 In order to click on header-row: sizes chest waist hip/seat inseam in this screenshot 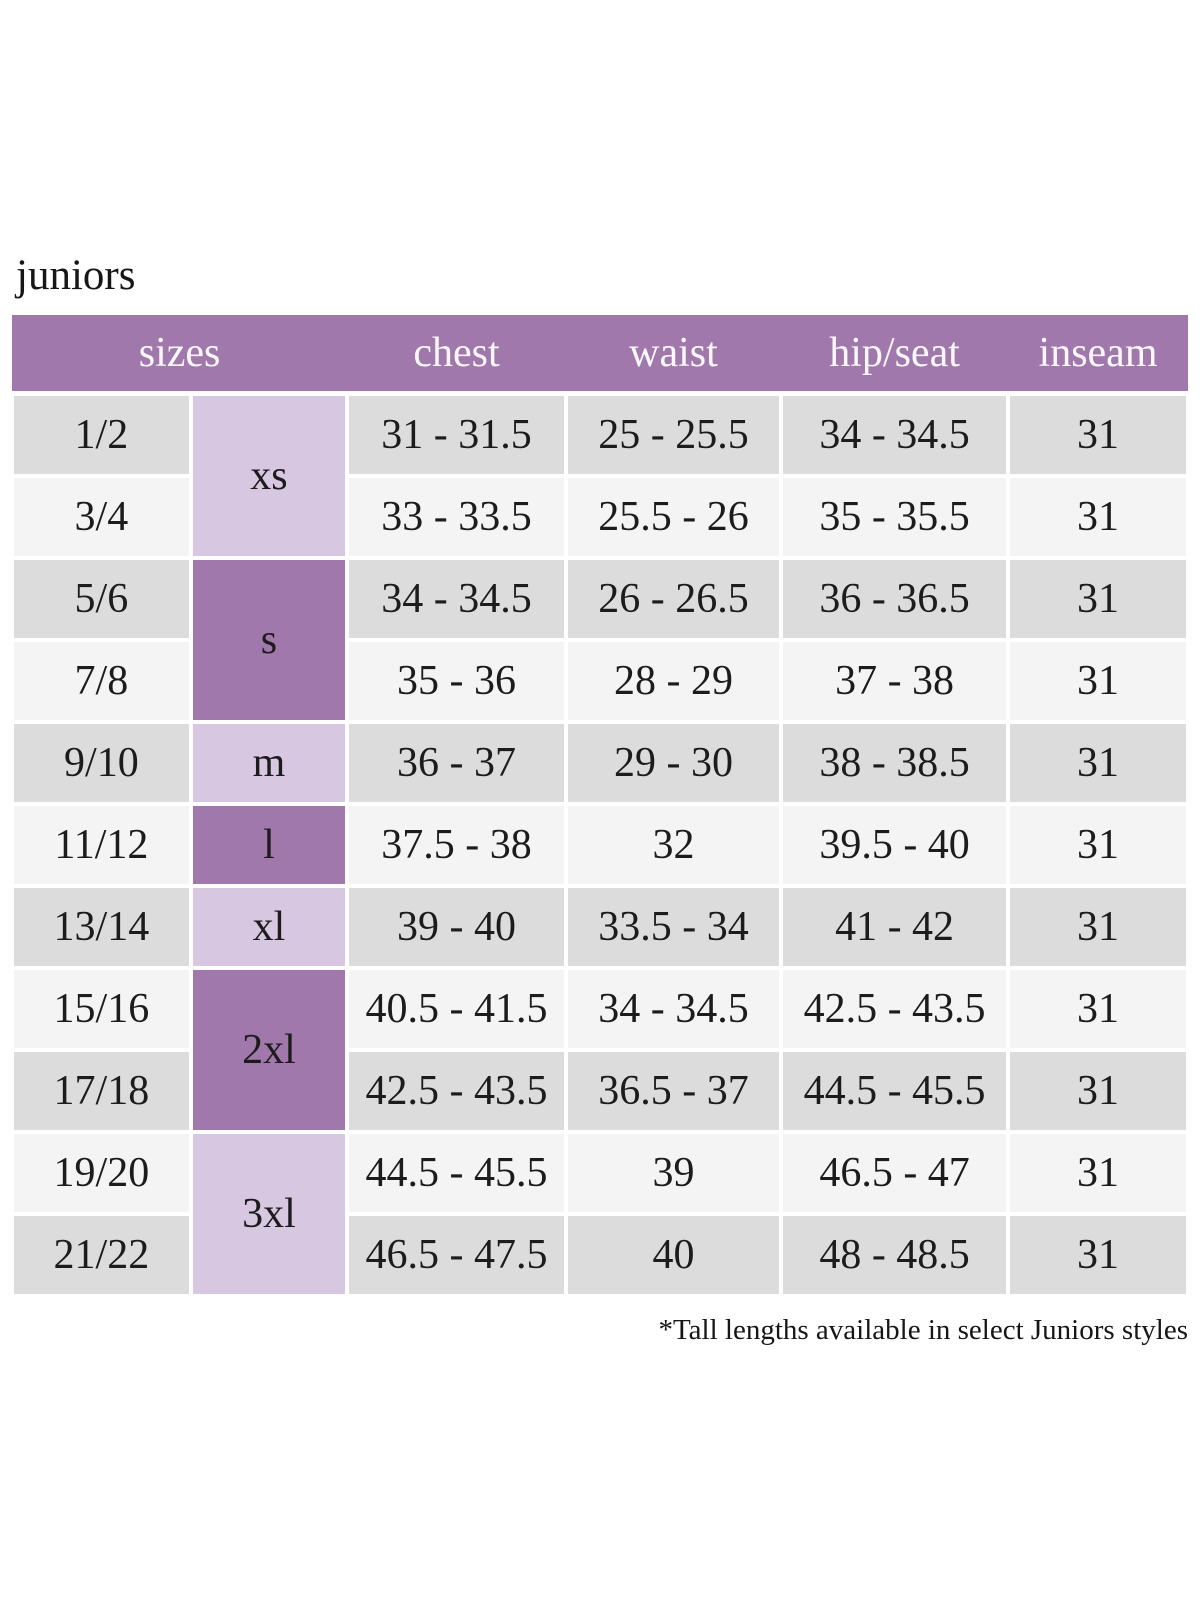, I will do `click(600, 355)`.